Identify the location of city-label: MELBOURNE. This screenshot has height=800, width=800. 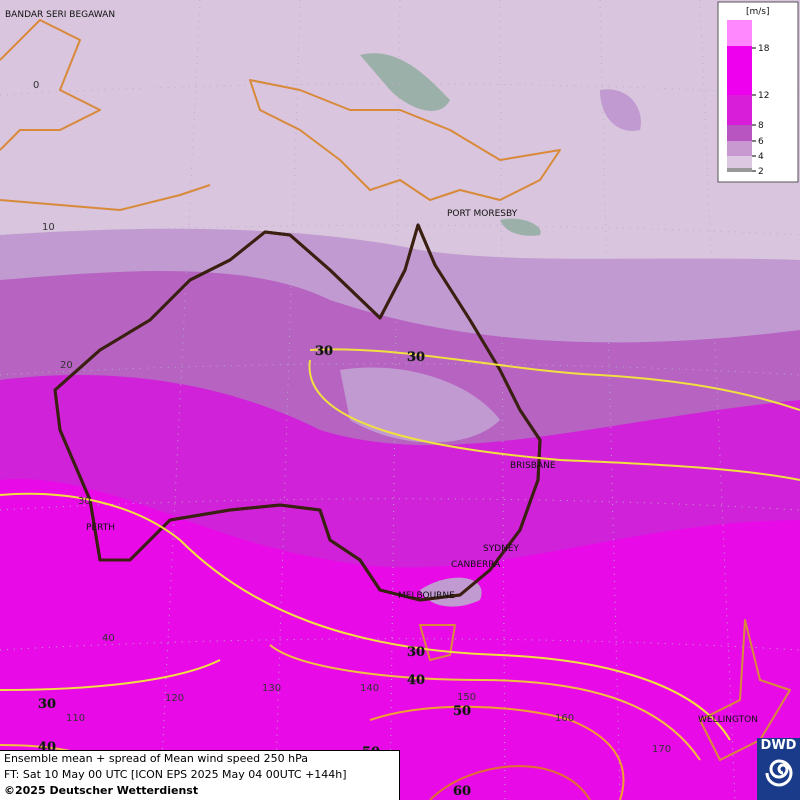
(426, 596).